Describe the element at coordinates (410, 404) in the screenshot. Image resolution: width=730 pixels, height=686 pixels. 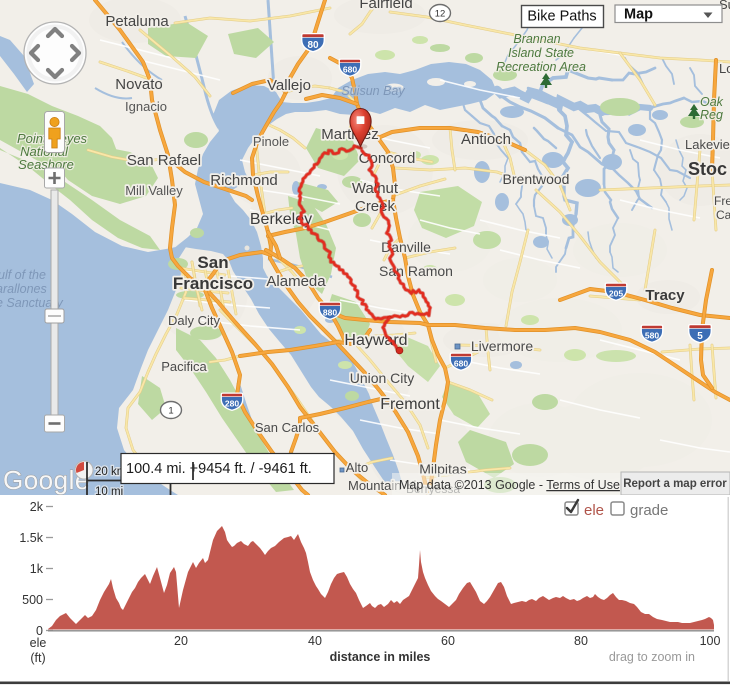
I see `svg-text: Fremont` at that location.